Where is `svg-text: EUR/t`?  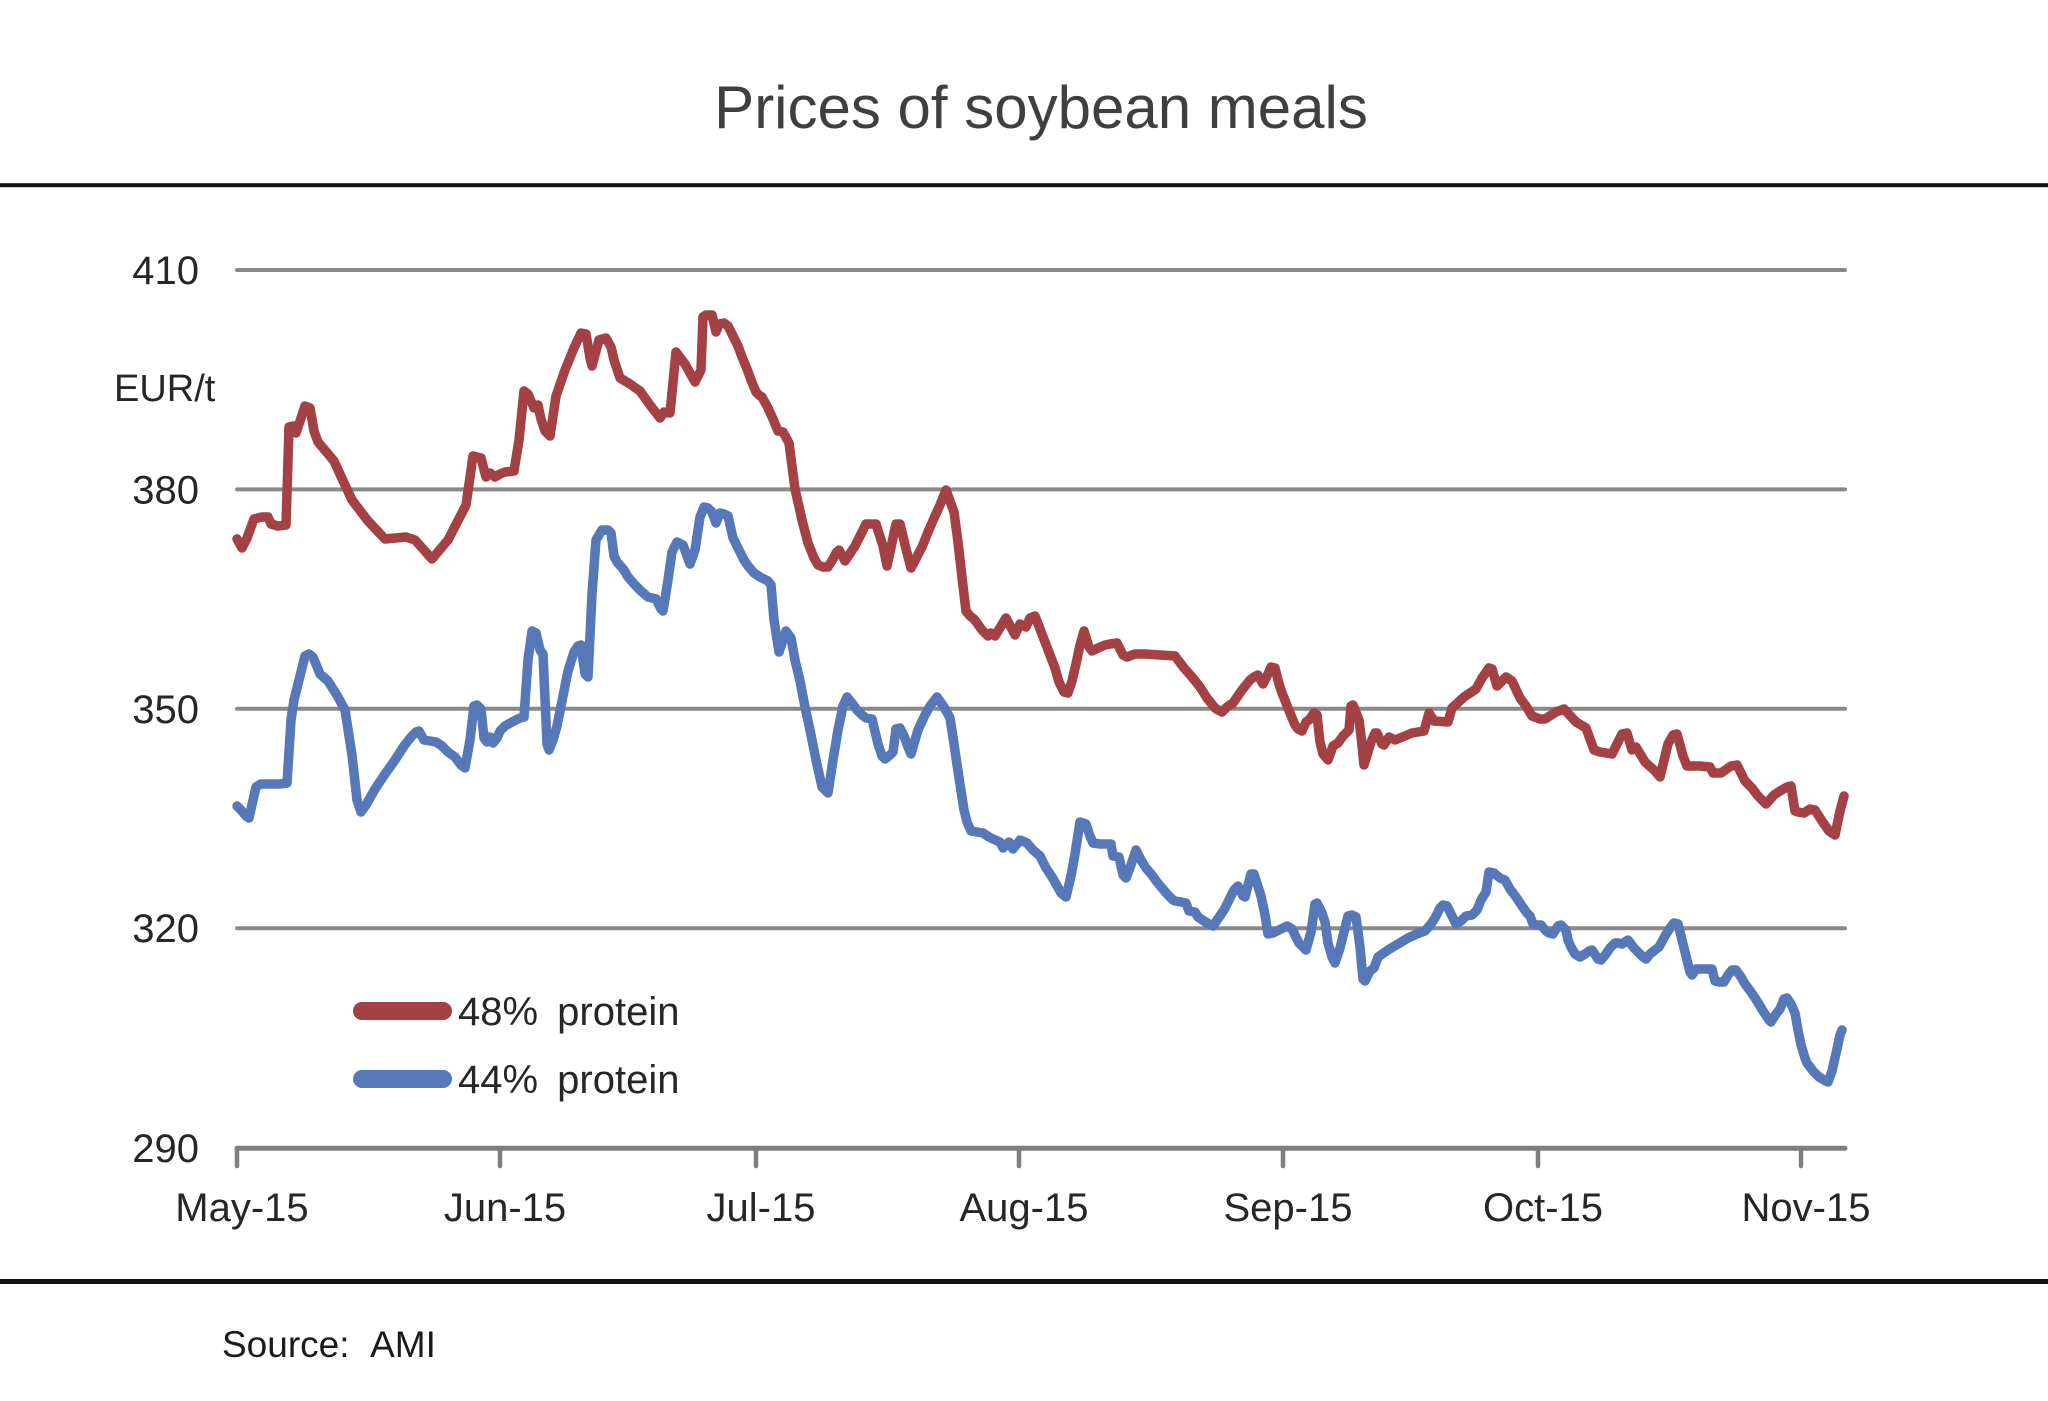 svg-text: EUR/t is located at coordinates (165, 389).